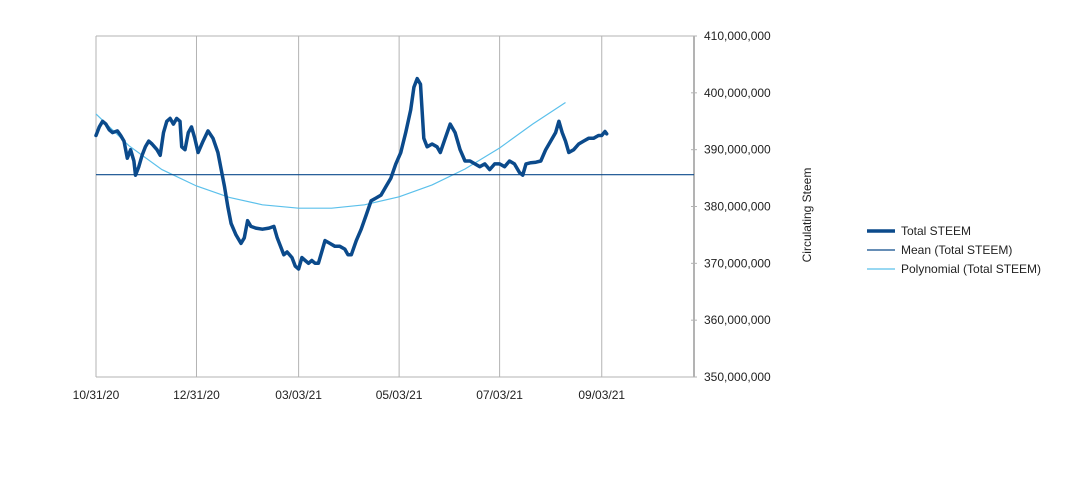 The width and height of the screenshot is (1068, 502). Describe the element at coordinates (936, 231) in the screenshot. I see `legend-total-steem-label: Total STEEM` at that location.